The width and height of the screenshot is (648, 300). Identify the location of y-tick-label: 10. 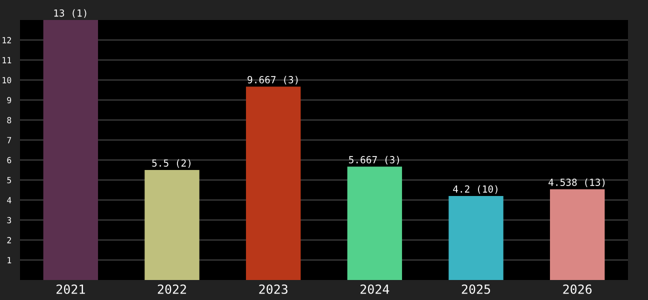
(7, 80).